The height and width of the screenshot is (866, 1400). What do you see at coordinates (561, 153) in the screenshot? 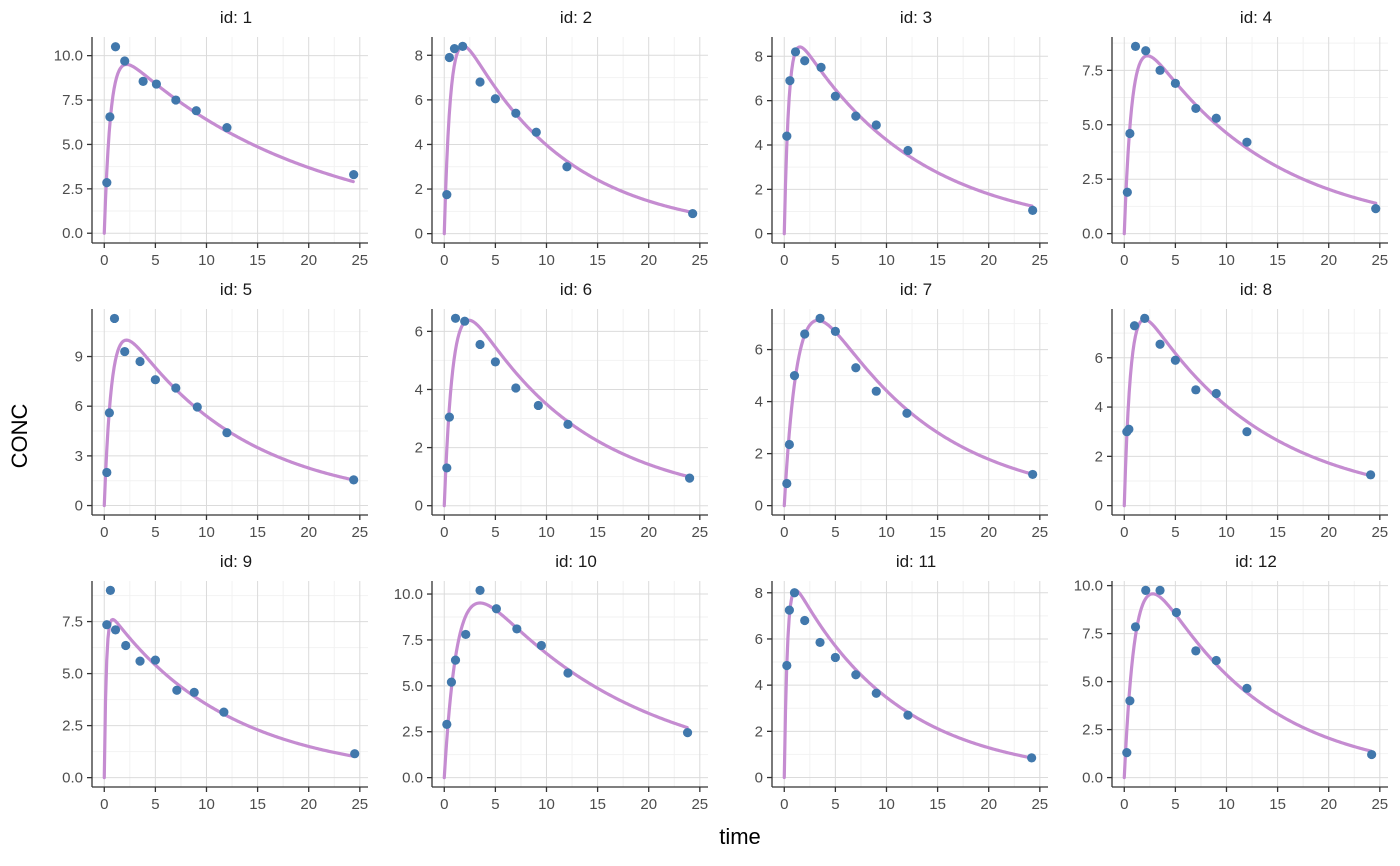
I see `scatter-plot: 0 2 4 6 8 0 5 10 15 20 25` at bounding box center [561, 153].